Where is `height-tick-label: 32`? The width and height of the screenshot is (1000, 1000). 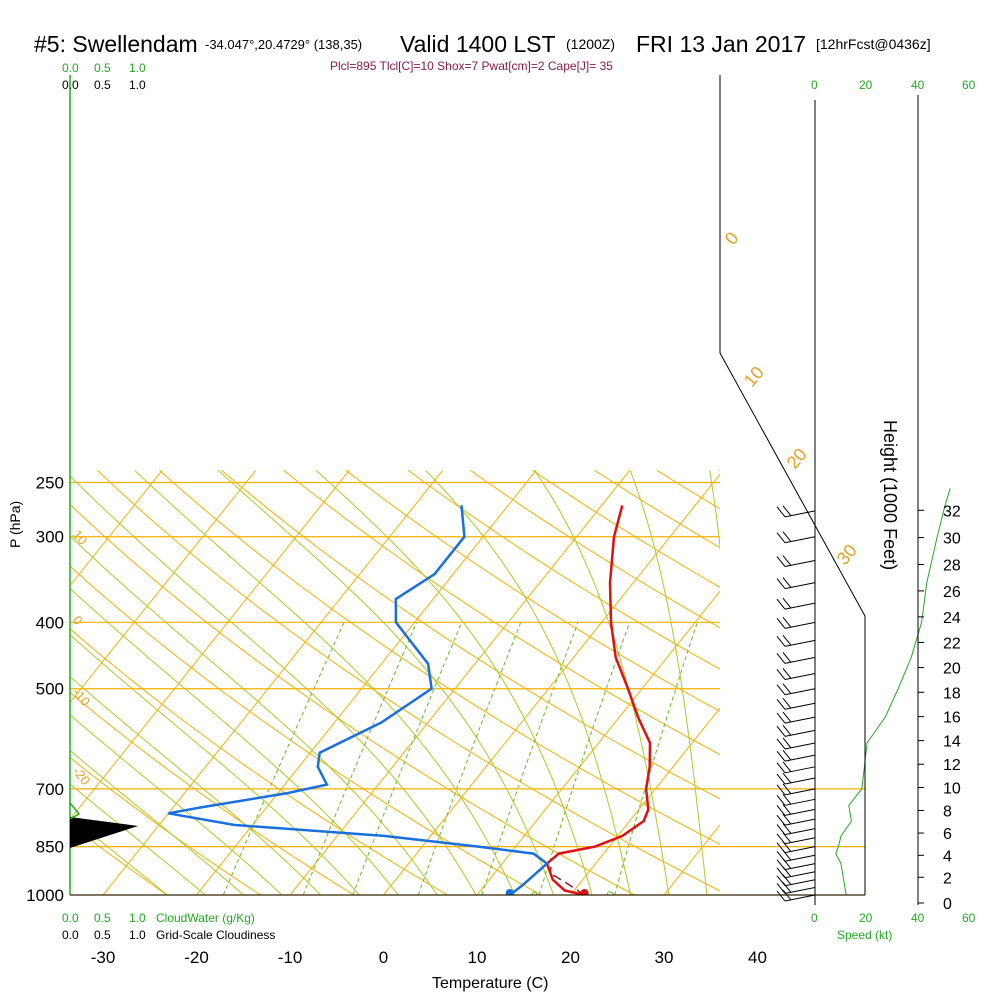 height-tick-label: 32 is located at coordinates (952, 511).